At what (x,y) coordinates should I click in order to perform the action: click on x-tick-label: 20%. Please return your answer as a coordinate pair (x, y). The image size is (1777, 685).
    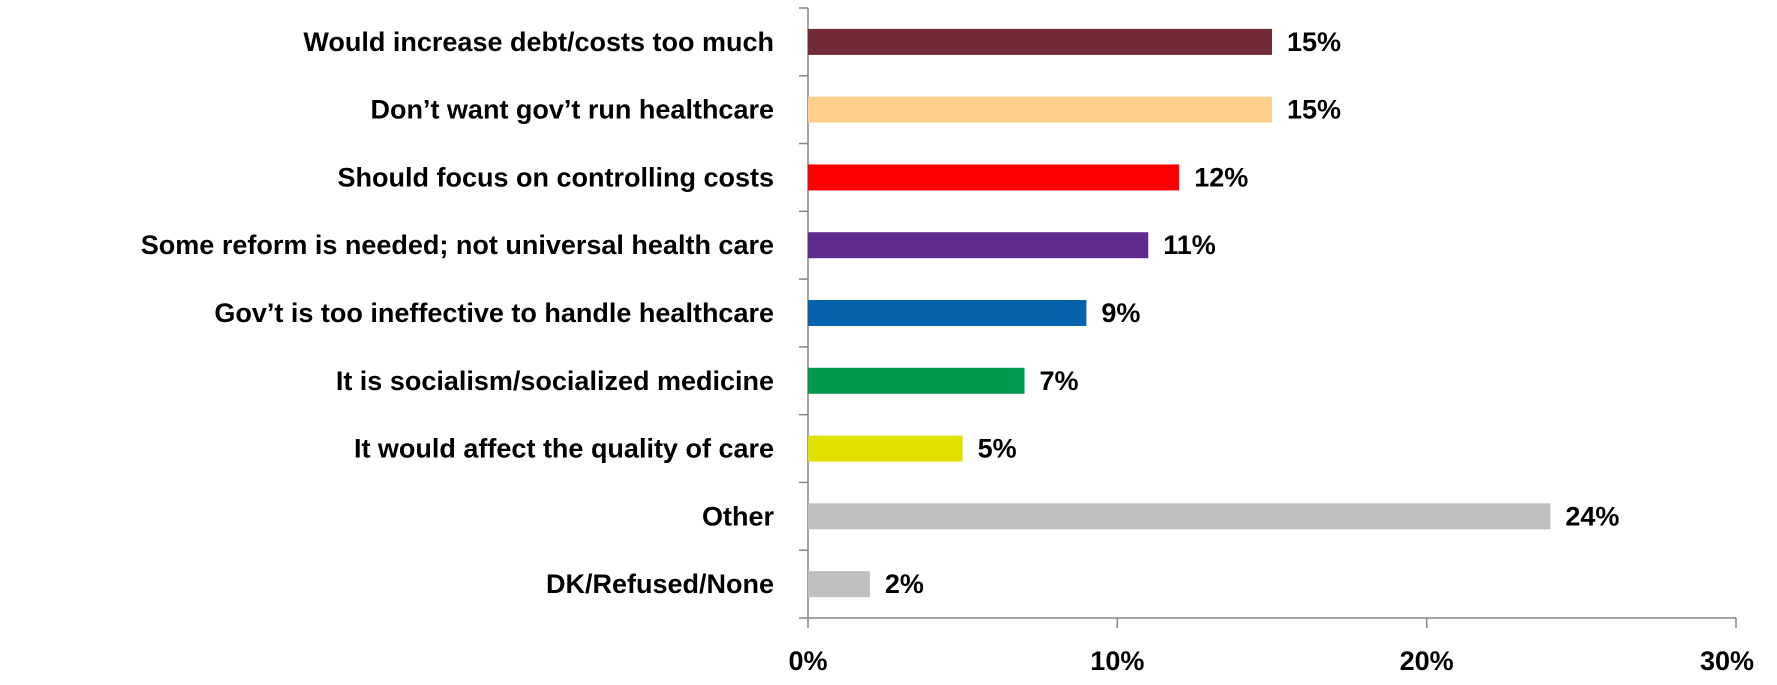
    Looking at the image, I should click on (1427, 661).